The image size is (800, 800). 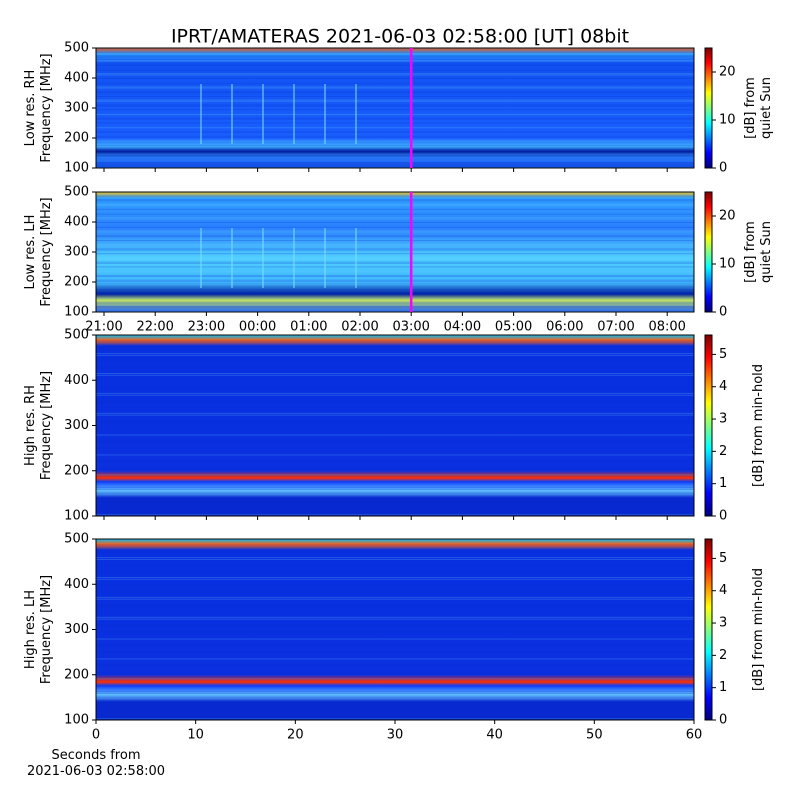 What do you see at coordinates (38, 251) in the screenshot?
I see `y-axis-label: Low res. LHFrequency [MHz]` at bounding box center [38, 251].